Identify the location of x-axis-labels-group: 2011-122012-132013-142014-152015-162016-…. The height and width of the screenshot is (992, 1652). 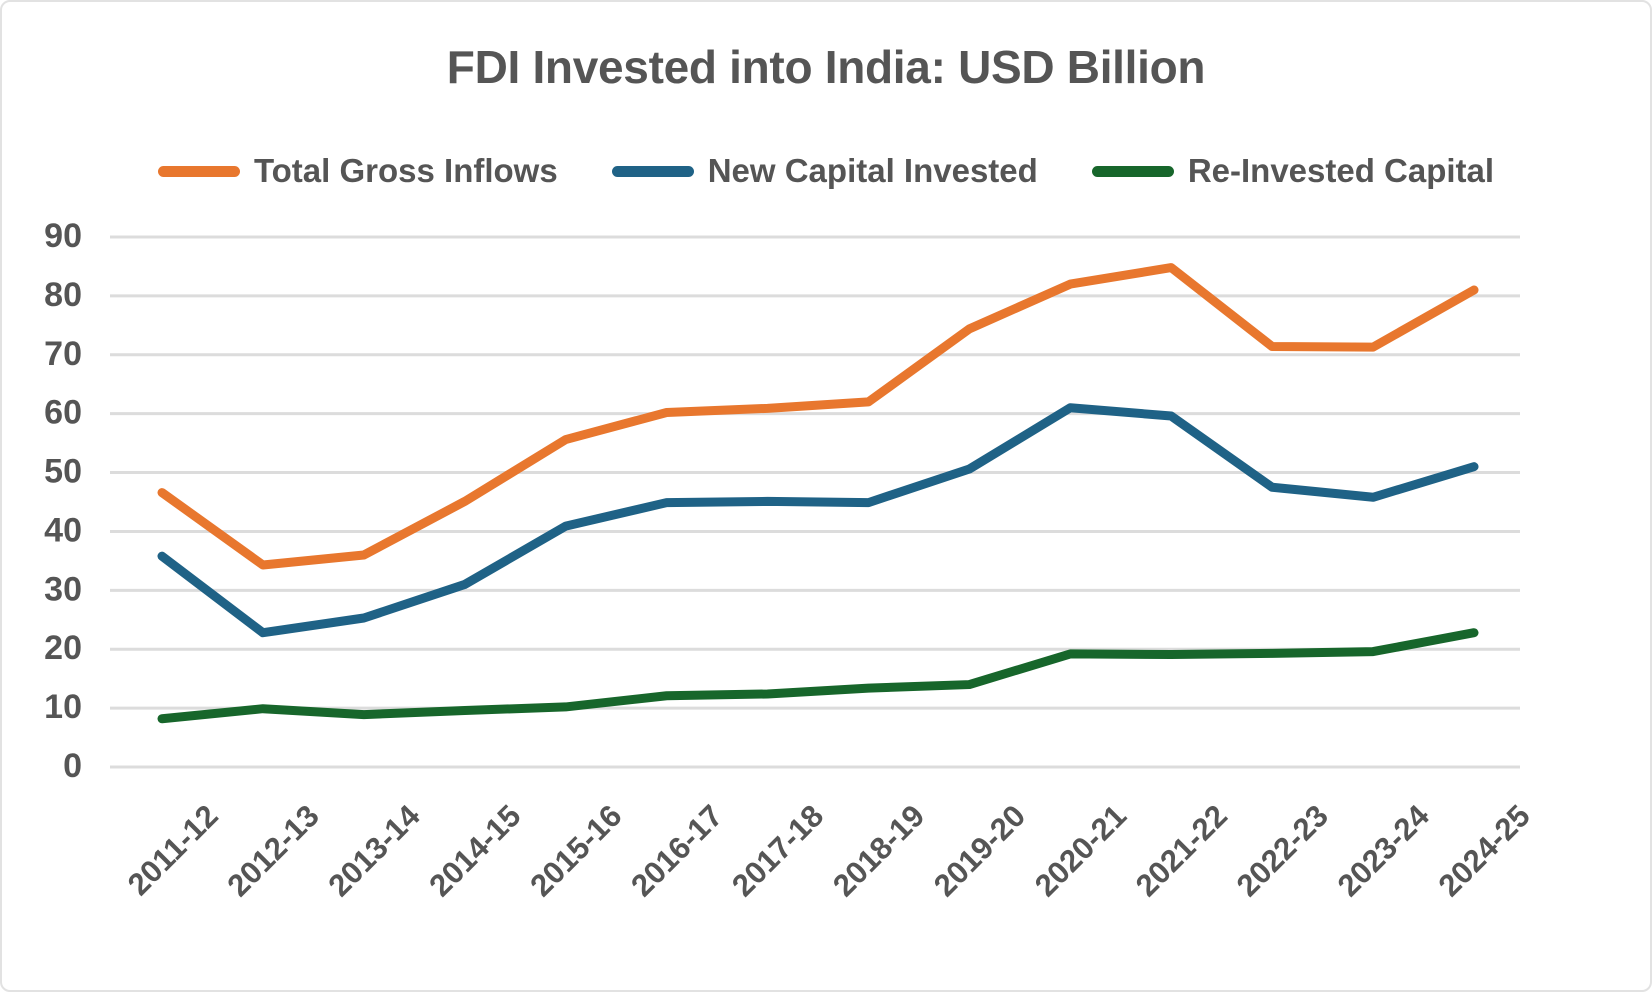
(829, 851).